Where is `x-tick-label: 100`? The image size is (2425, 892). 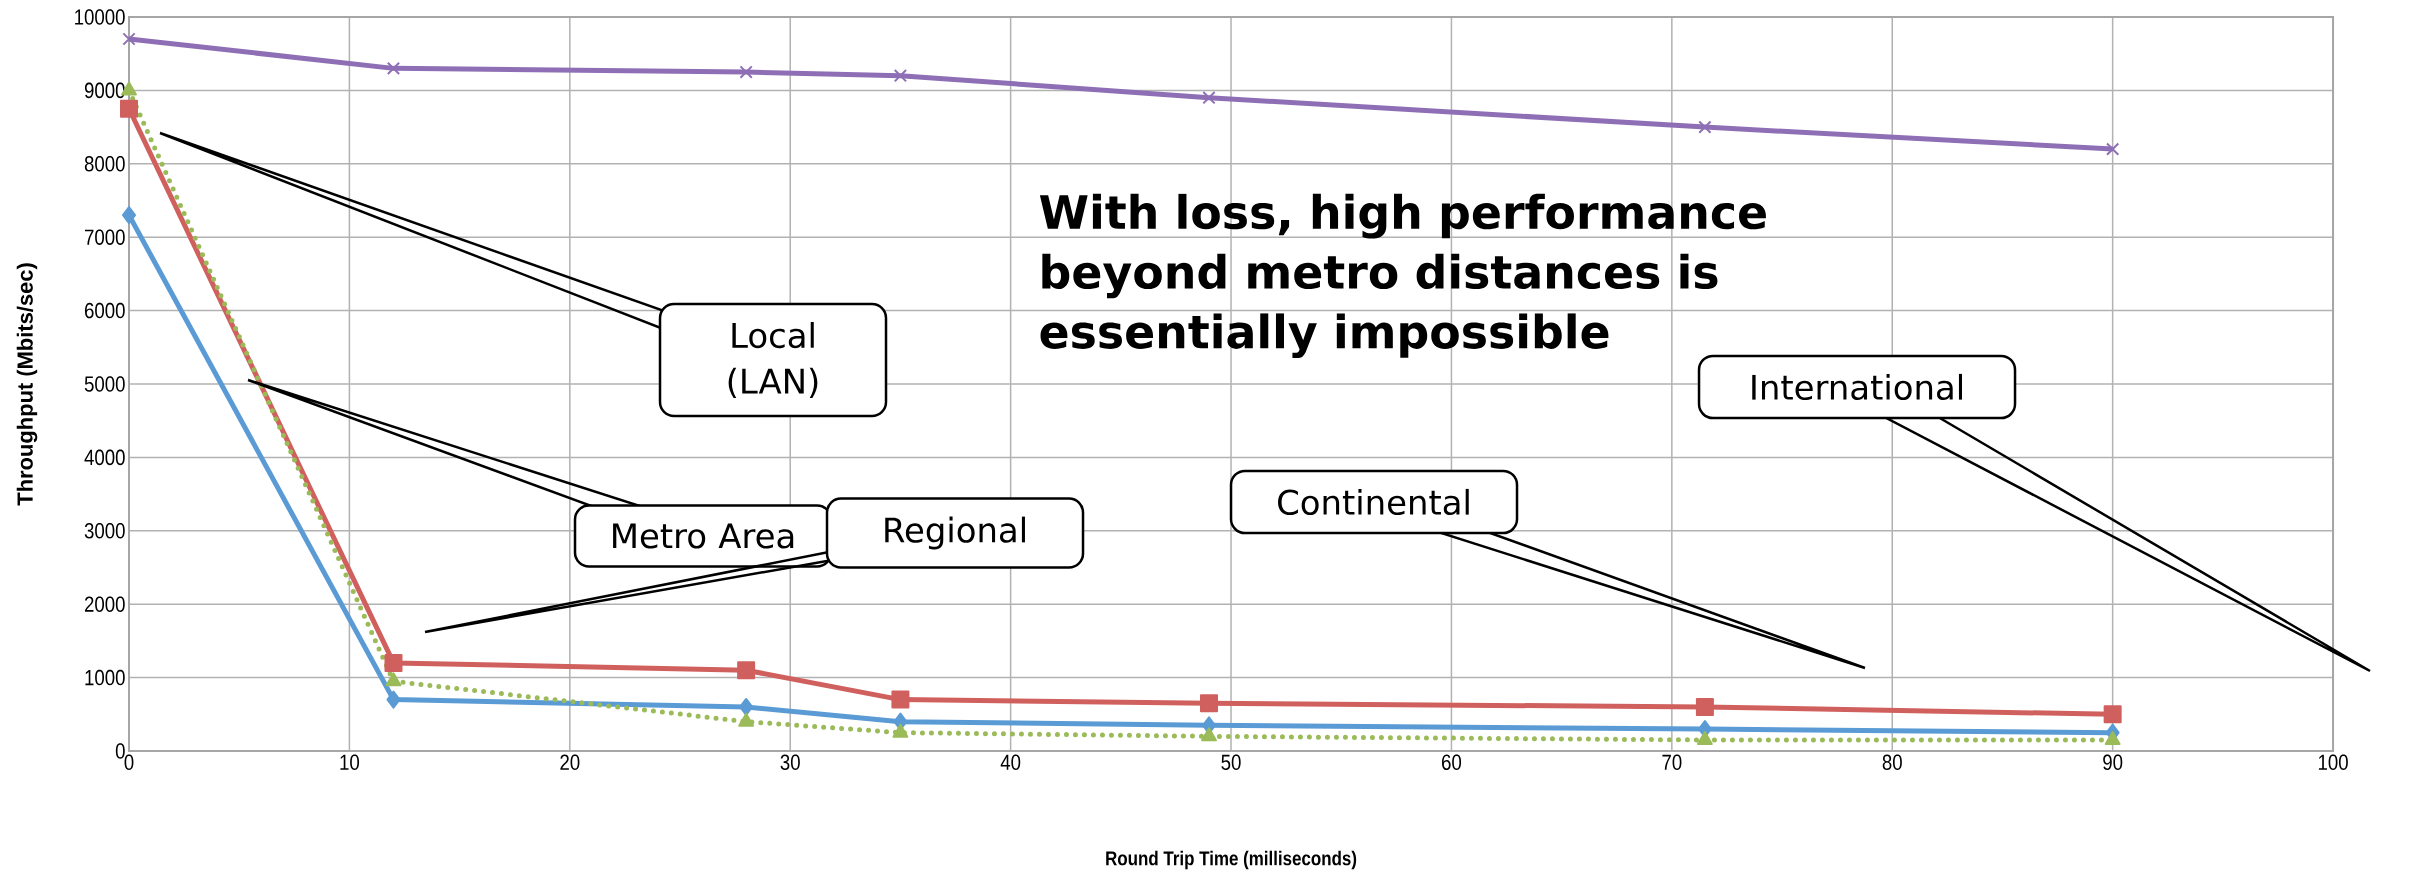
x-tick-label: 100 is located at coordinates (2333, 762).